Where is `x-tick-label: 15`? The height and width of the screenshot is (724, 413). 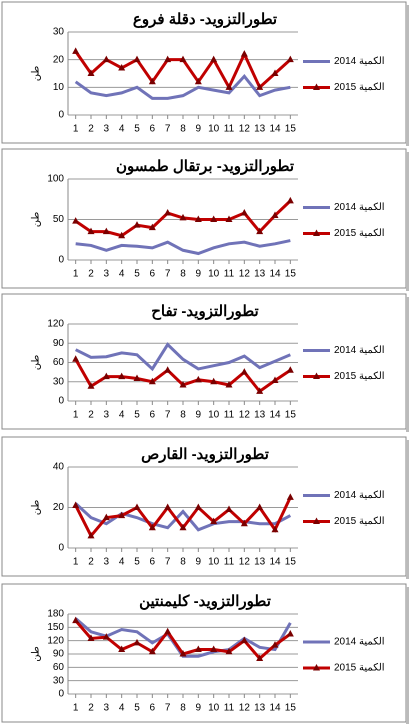 x-tick-label: 15 is located at coordinates (291, 415).